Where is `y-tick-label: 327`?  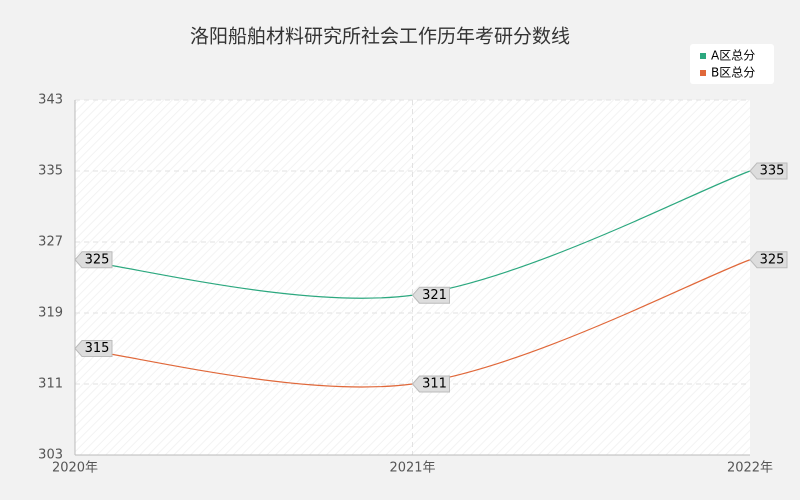
y-tick-label: 327 is located at coordinates (50, 242).